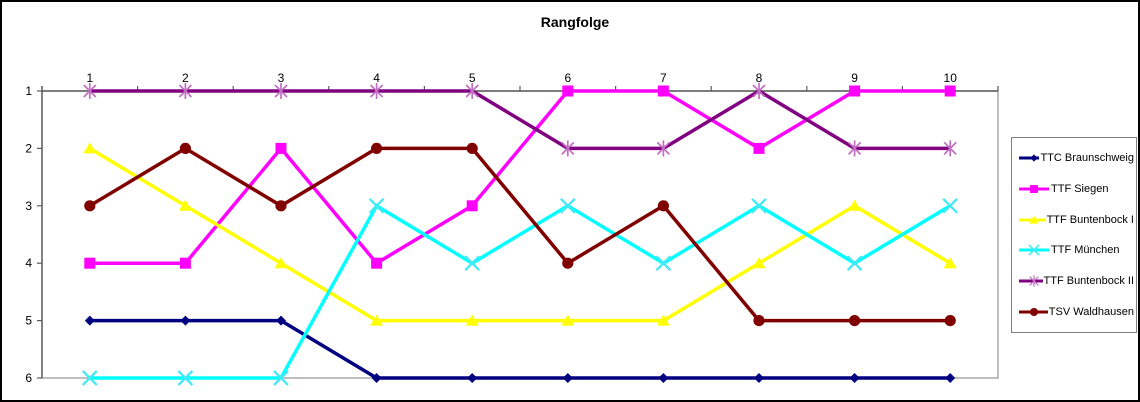 This screenshot has height=402, width=1140. I want to click on x-axis-label: 4, so click(376, 78).